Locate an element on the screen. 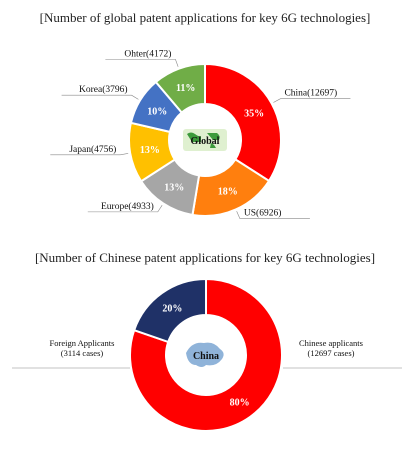 Image resolution: width=410 pixels, height=460 pixels. chart-1-pct-label: 11% is located at coordinates (185, 88).